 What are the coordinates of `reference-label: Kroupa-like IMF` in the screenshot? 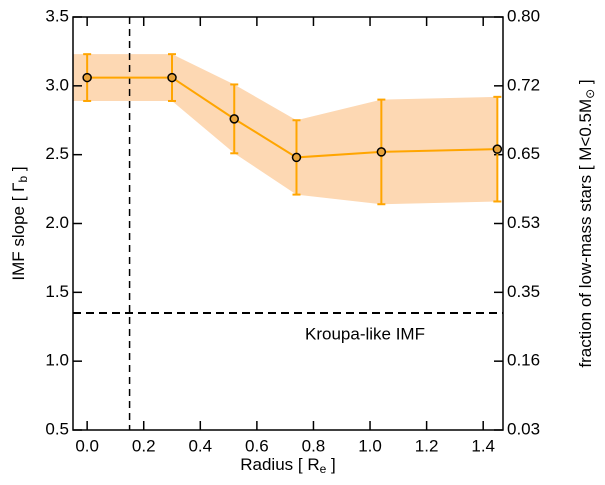 It's located at (365, 333).